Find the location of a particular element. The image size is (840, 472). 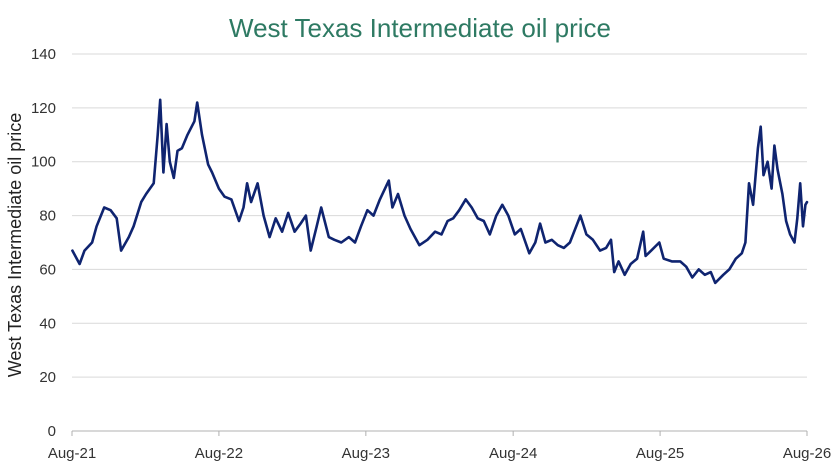

y-tick-labels: 0 20 40 60 80 100 120 140 is located at coordinates (43, 243).